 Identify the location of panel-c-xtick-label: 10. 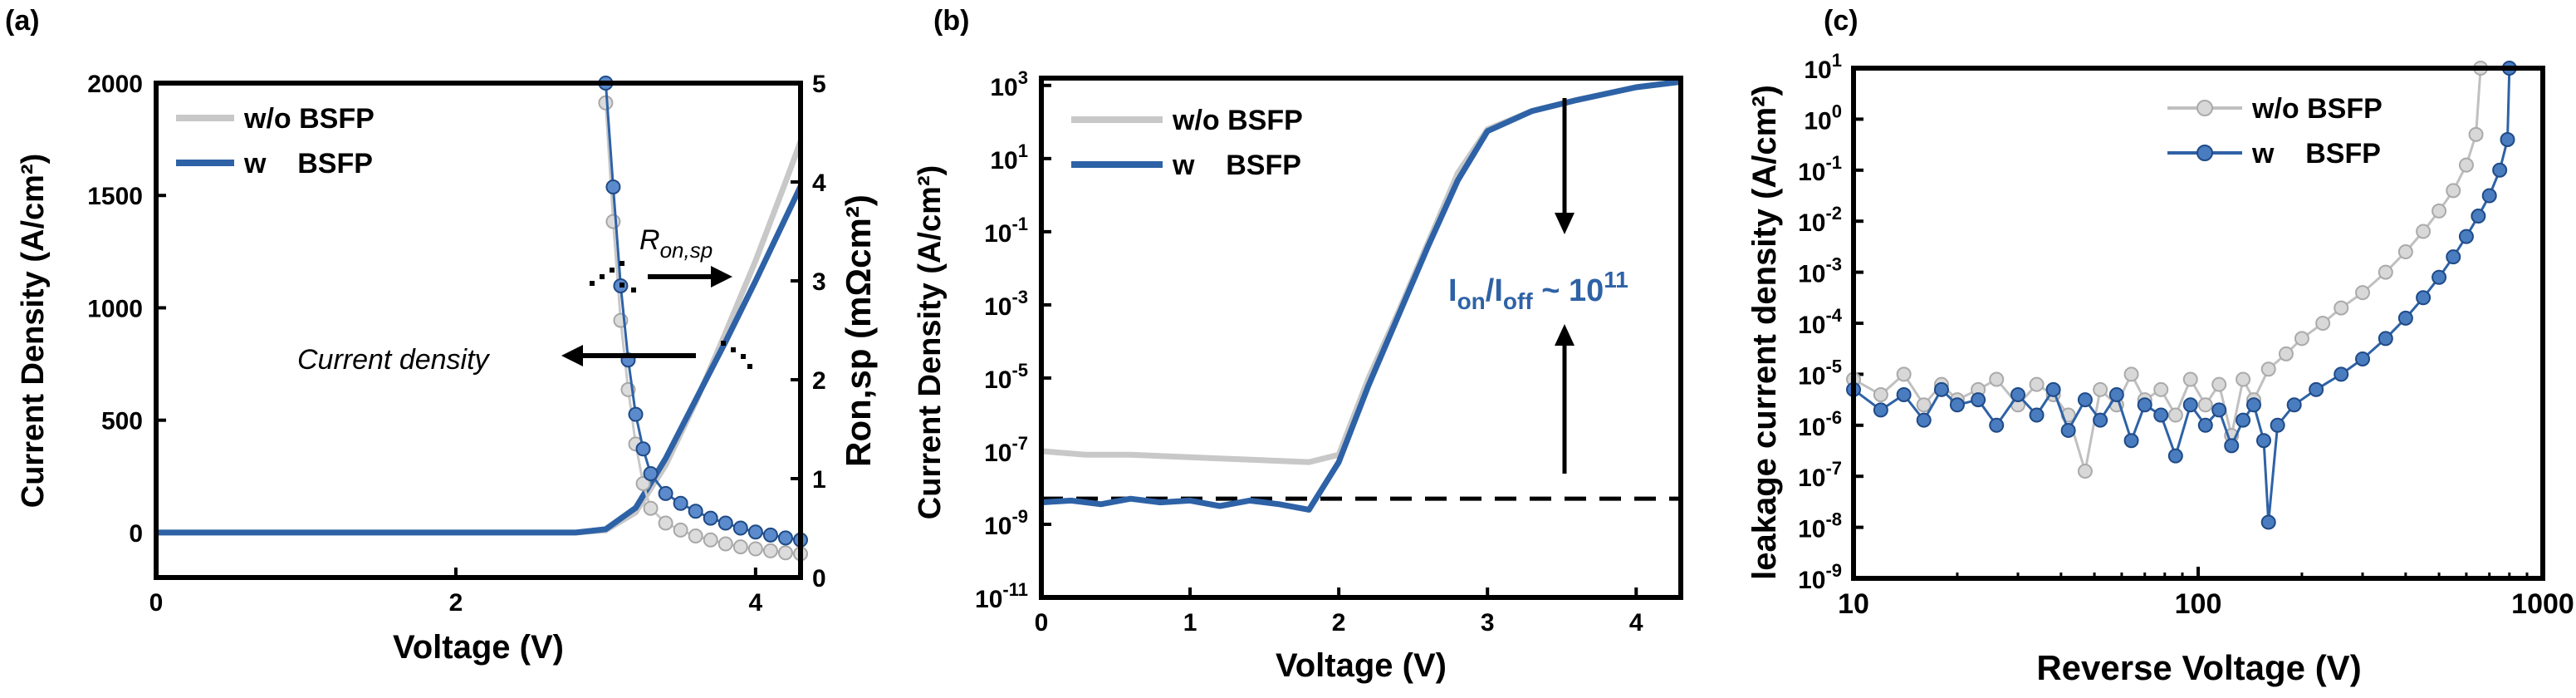
(1854, 604).